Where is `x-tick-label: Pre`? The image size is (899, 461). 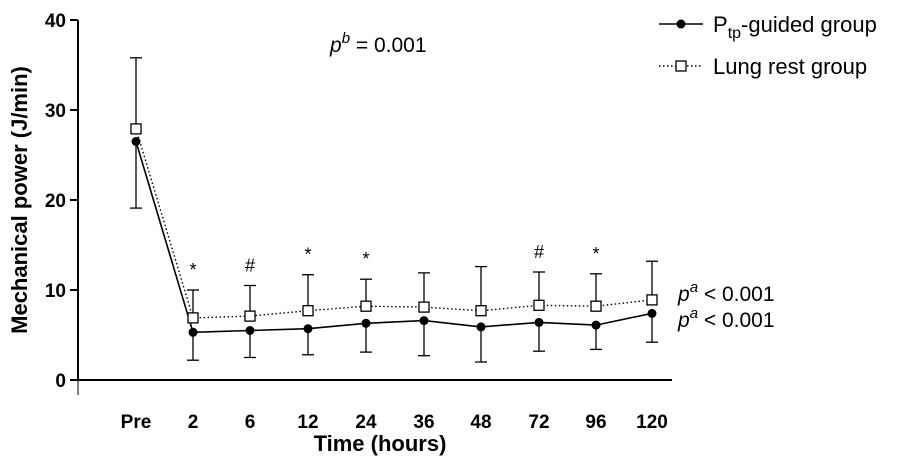
x-tick-label: Pre is located at coordinates (136, 422).